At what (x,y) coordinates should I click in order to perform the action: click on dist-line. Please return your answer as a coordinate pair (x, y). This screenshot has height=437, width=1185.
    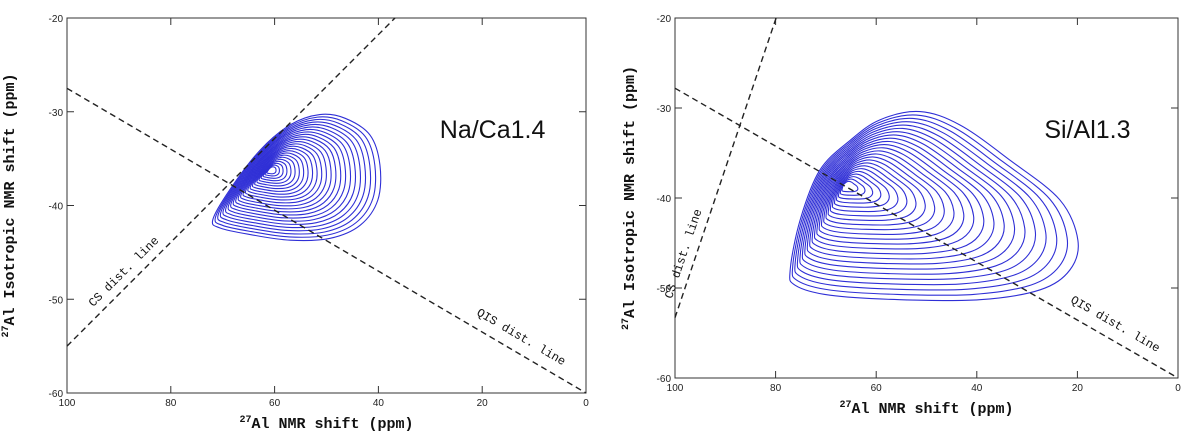
    Looking at the image, I should click on (725, 167).